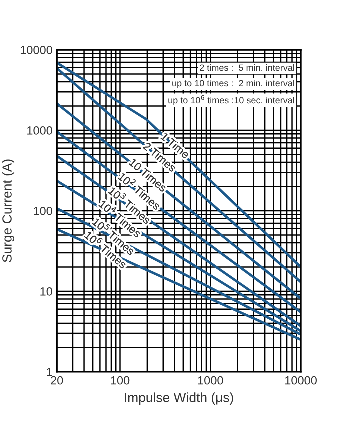 Image resolution: width=348 pixels, height=431 pixels. What do you see at coordinates (231, 100) in the screenshot?
I see `annotation: up to 10$^{6}$ times :10 sec. interval` at bounding box center [231, 100].